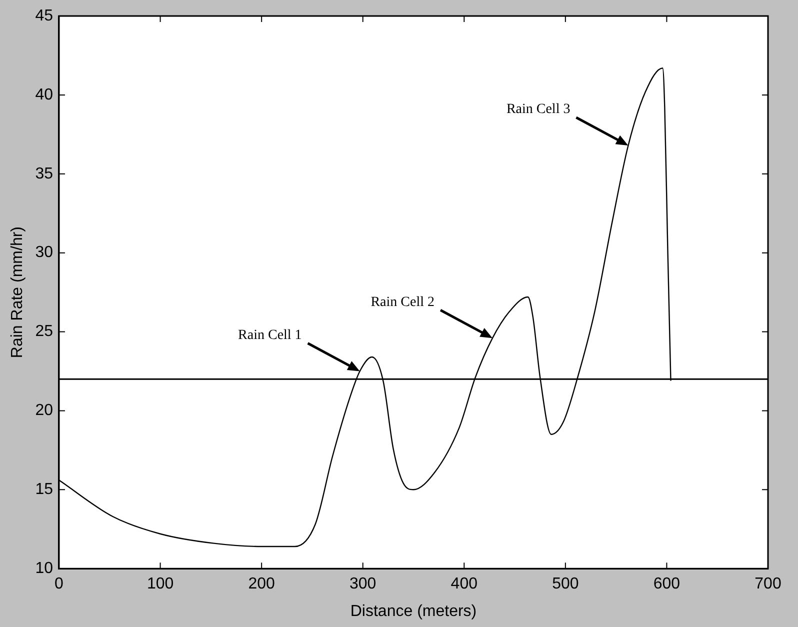  Describe the element at coordinates (262, 584) in the screenshot. I see `x-tick-label: 200` at that location.